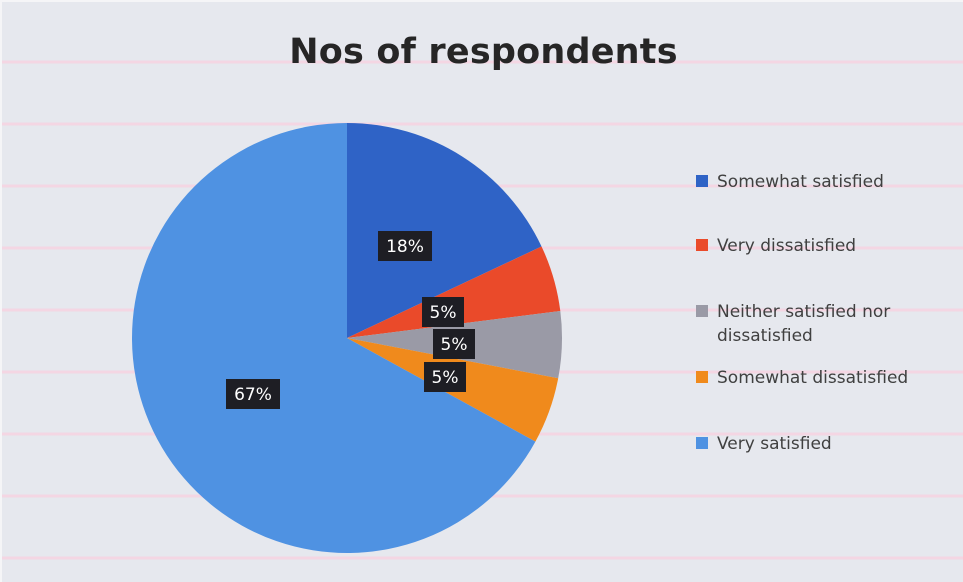 Image resolution: width=963 pixels, height=582 pixels. I want to click on legend-item-neither-satisfied-nor-dissatisfied: Neither satisfied nor dissatisfied, so click(826, 324).